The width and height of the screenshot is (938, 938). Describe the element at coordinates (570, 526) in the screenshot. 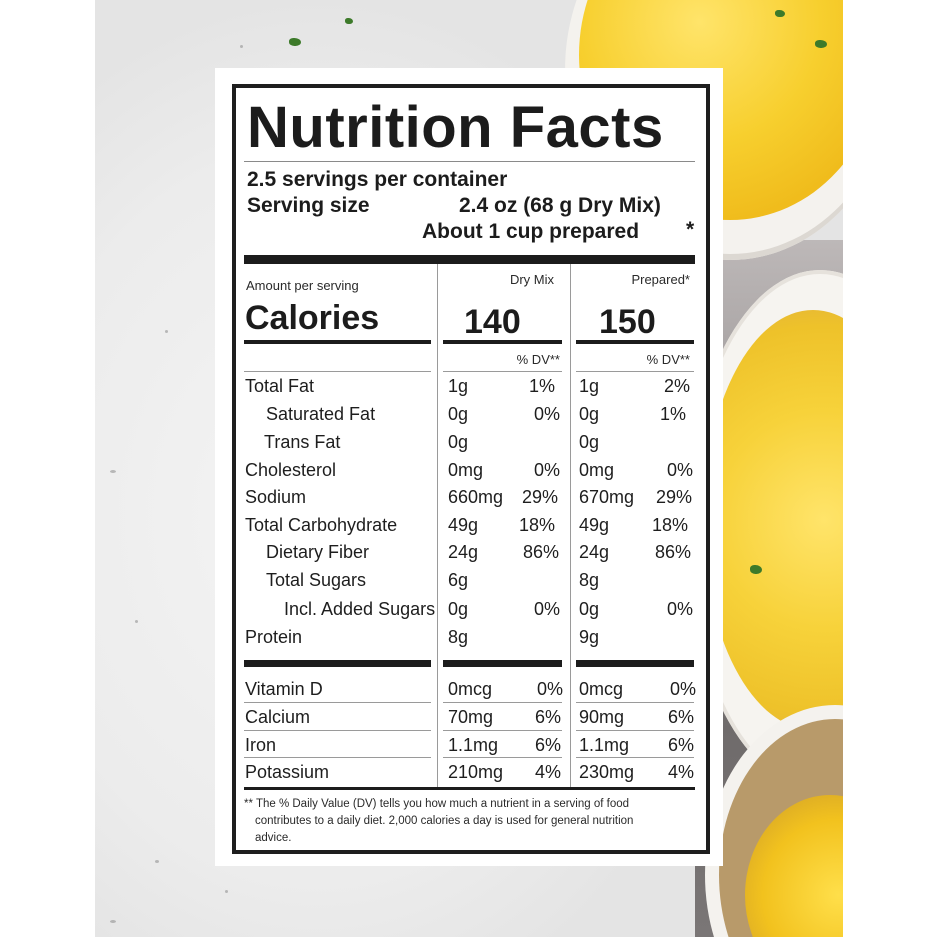

I see `column-divider-prepared` at that location.